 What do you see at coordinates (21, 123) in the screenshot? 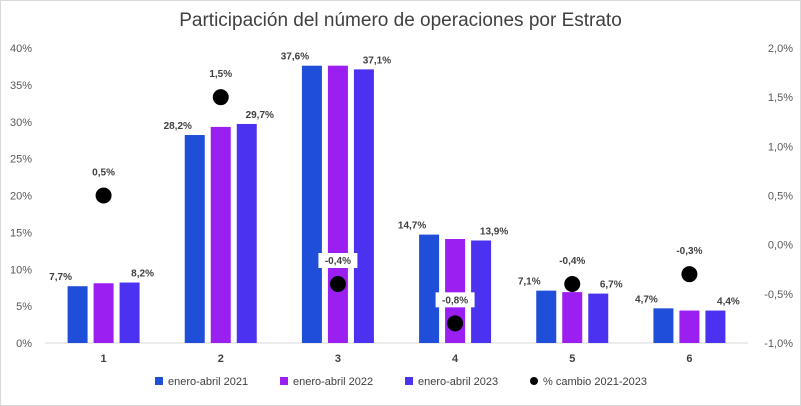
I see `y-left-tick-label: 30%` at bounding box center [21, 123].